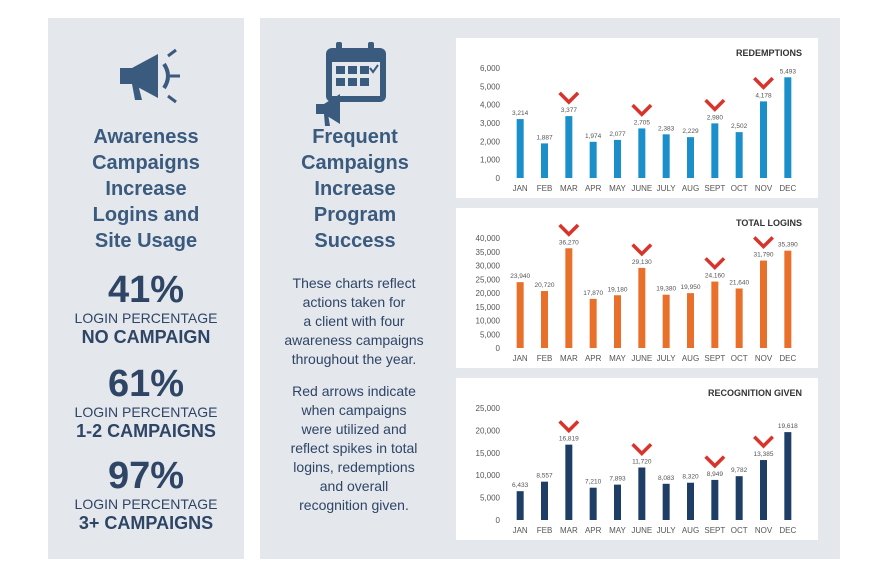 The width and height of the screenshot is (886, 586). Describe the element at coordinates (667, 188) in the screenshot. I see `x-tick-label: JULY` at that location.